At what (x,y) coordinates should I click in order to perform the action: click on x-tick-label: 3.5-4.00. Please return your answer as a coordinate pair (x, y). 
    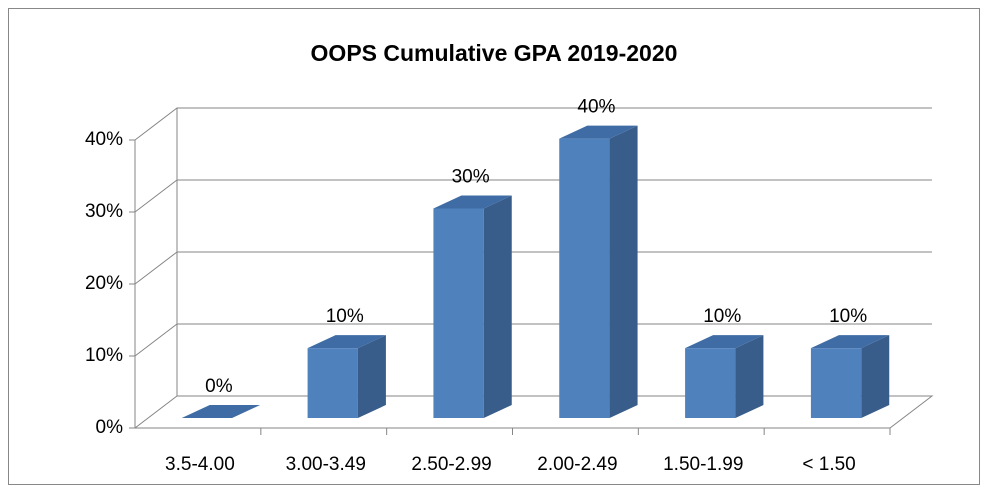
    Looking at the image, I should click on (200, 464).